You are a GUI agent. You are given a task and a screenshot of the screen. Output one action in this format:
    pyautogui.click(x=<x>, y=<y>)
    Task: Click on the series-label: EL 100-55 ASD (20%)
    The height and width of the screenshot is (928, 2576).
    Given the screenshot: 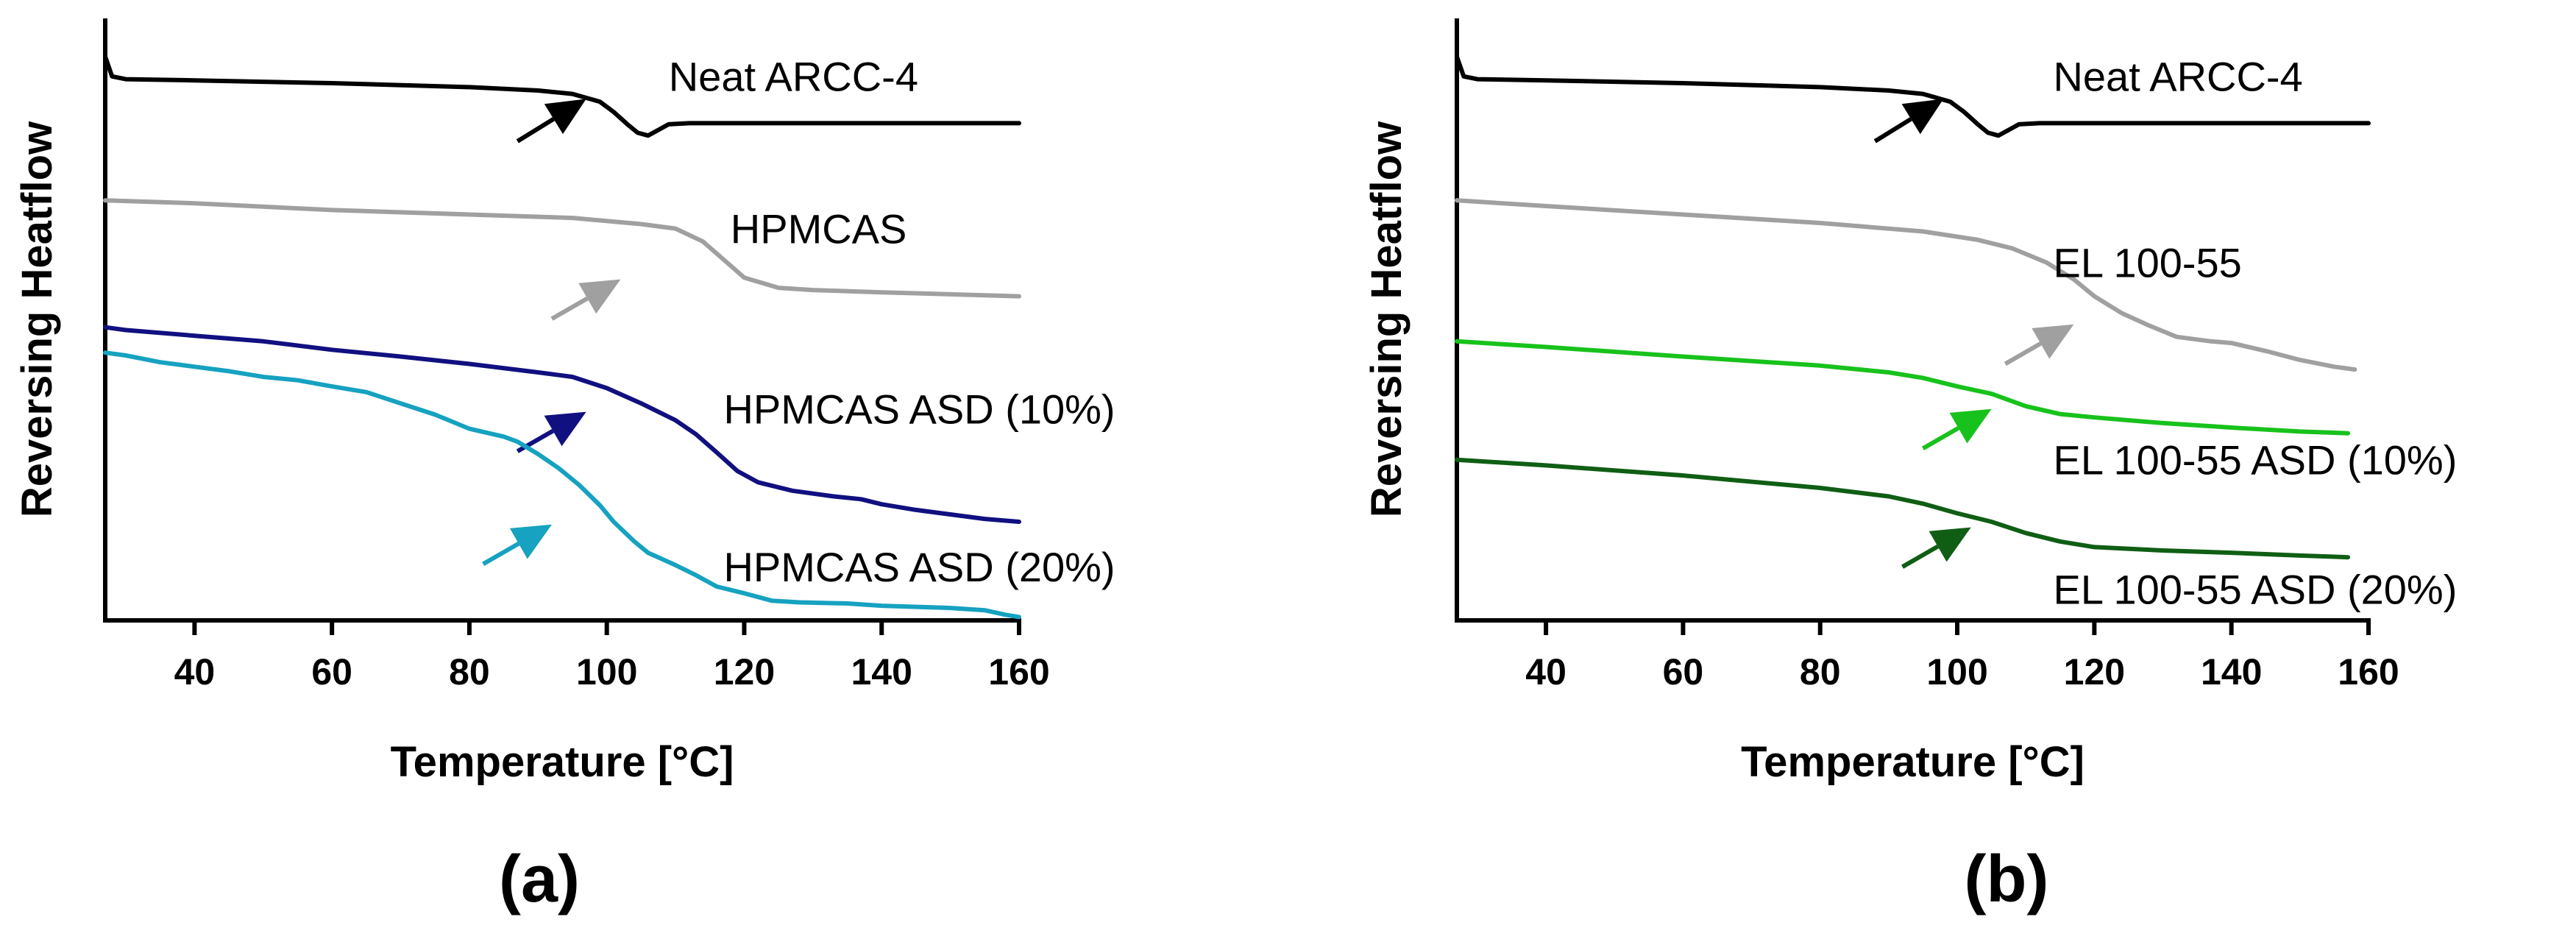 What is the action you would take?
    pyautogui.click(x=2255, y=590)
    